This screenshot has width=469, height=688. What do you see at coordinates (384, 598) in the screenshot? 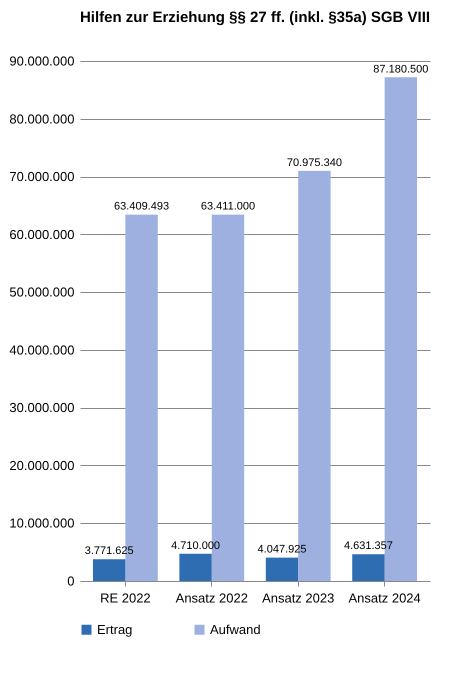
I see `x-tick-label: Ansatz 2024` at bounding box center [384, 598].